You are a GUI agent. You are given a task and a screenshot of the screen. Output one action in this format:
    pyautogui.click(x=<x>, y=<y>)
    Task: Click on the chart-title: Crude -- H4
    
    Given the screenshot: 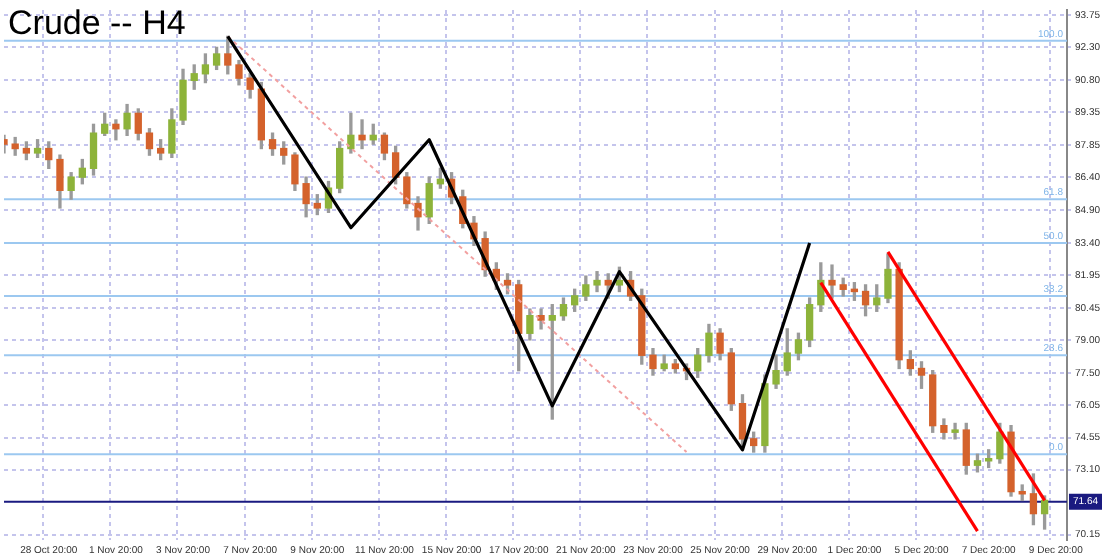 What is the action you would take?
    pyautogui.click(x=97, y=24)
    